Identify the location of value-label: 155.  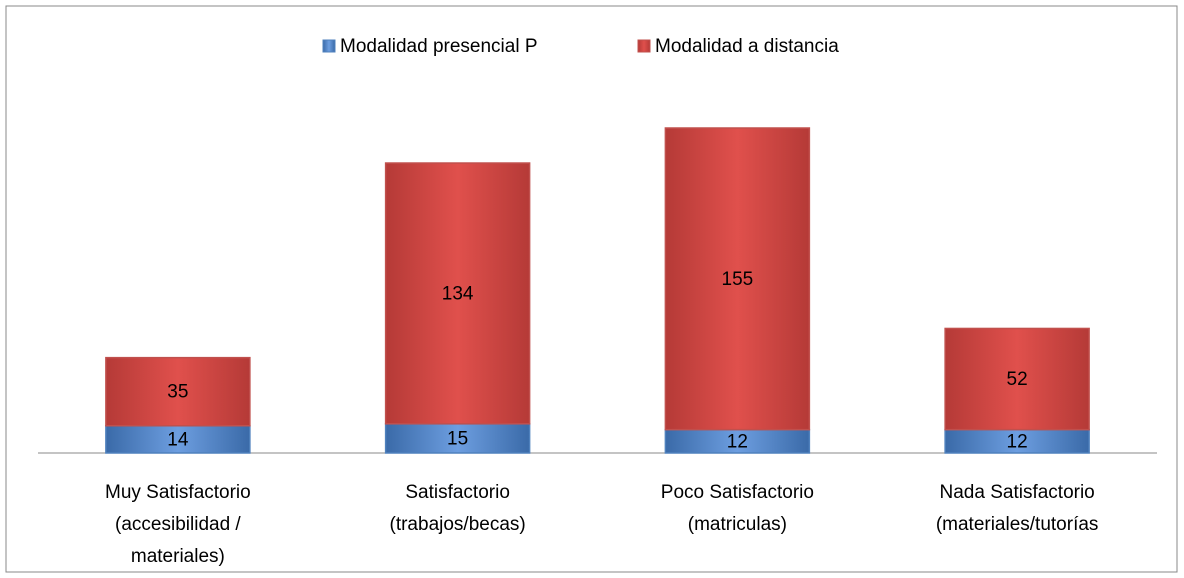
(738, 279).